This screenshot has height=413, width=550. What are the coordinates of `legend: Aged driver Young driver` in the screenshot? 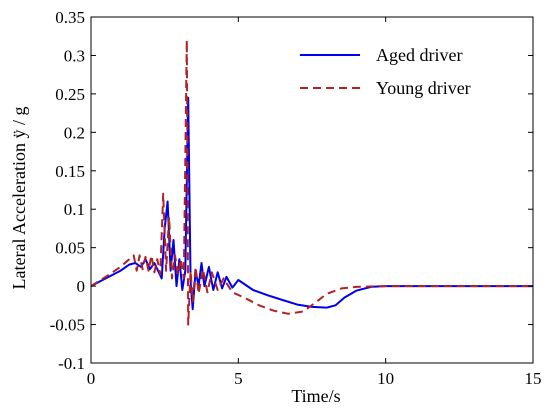 It's located at (385, 71).